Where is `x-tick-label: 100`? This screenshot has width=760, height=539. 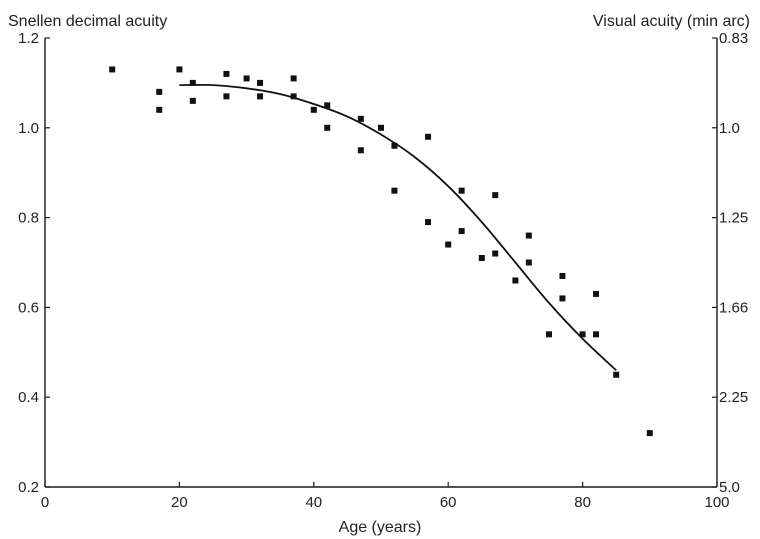 x-tick-label: 100 is located at coordinates (716, 502).